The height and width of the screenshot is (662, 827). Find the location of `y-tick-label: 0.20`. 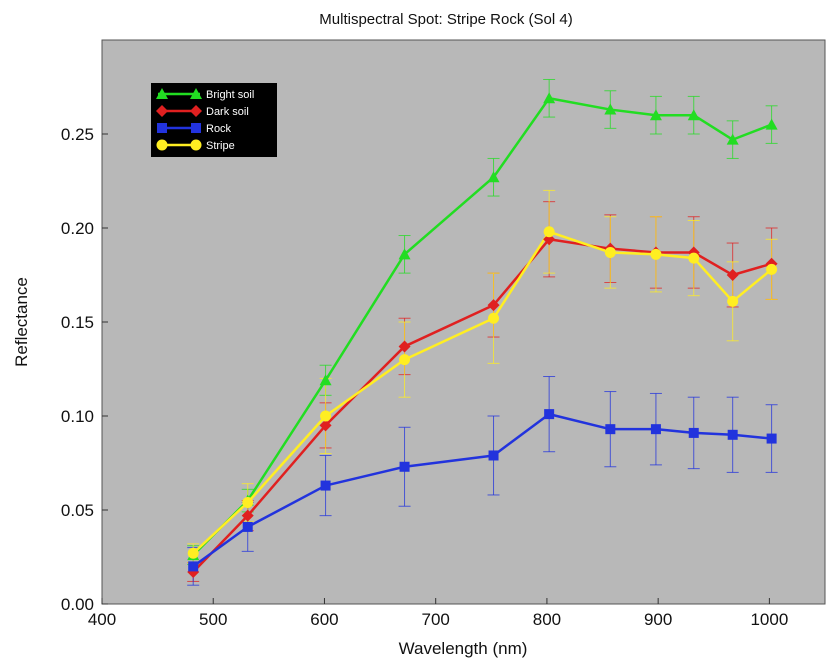

y-tick-label: 0.20 is located at coordinates (77, 228).